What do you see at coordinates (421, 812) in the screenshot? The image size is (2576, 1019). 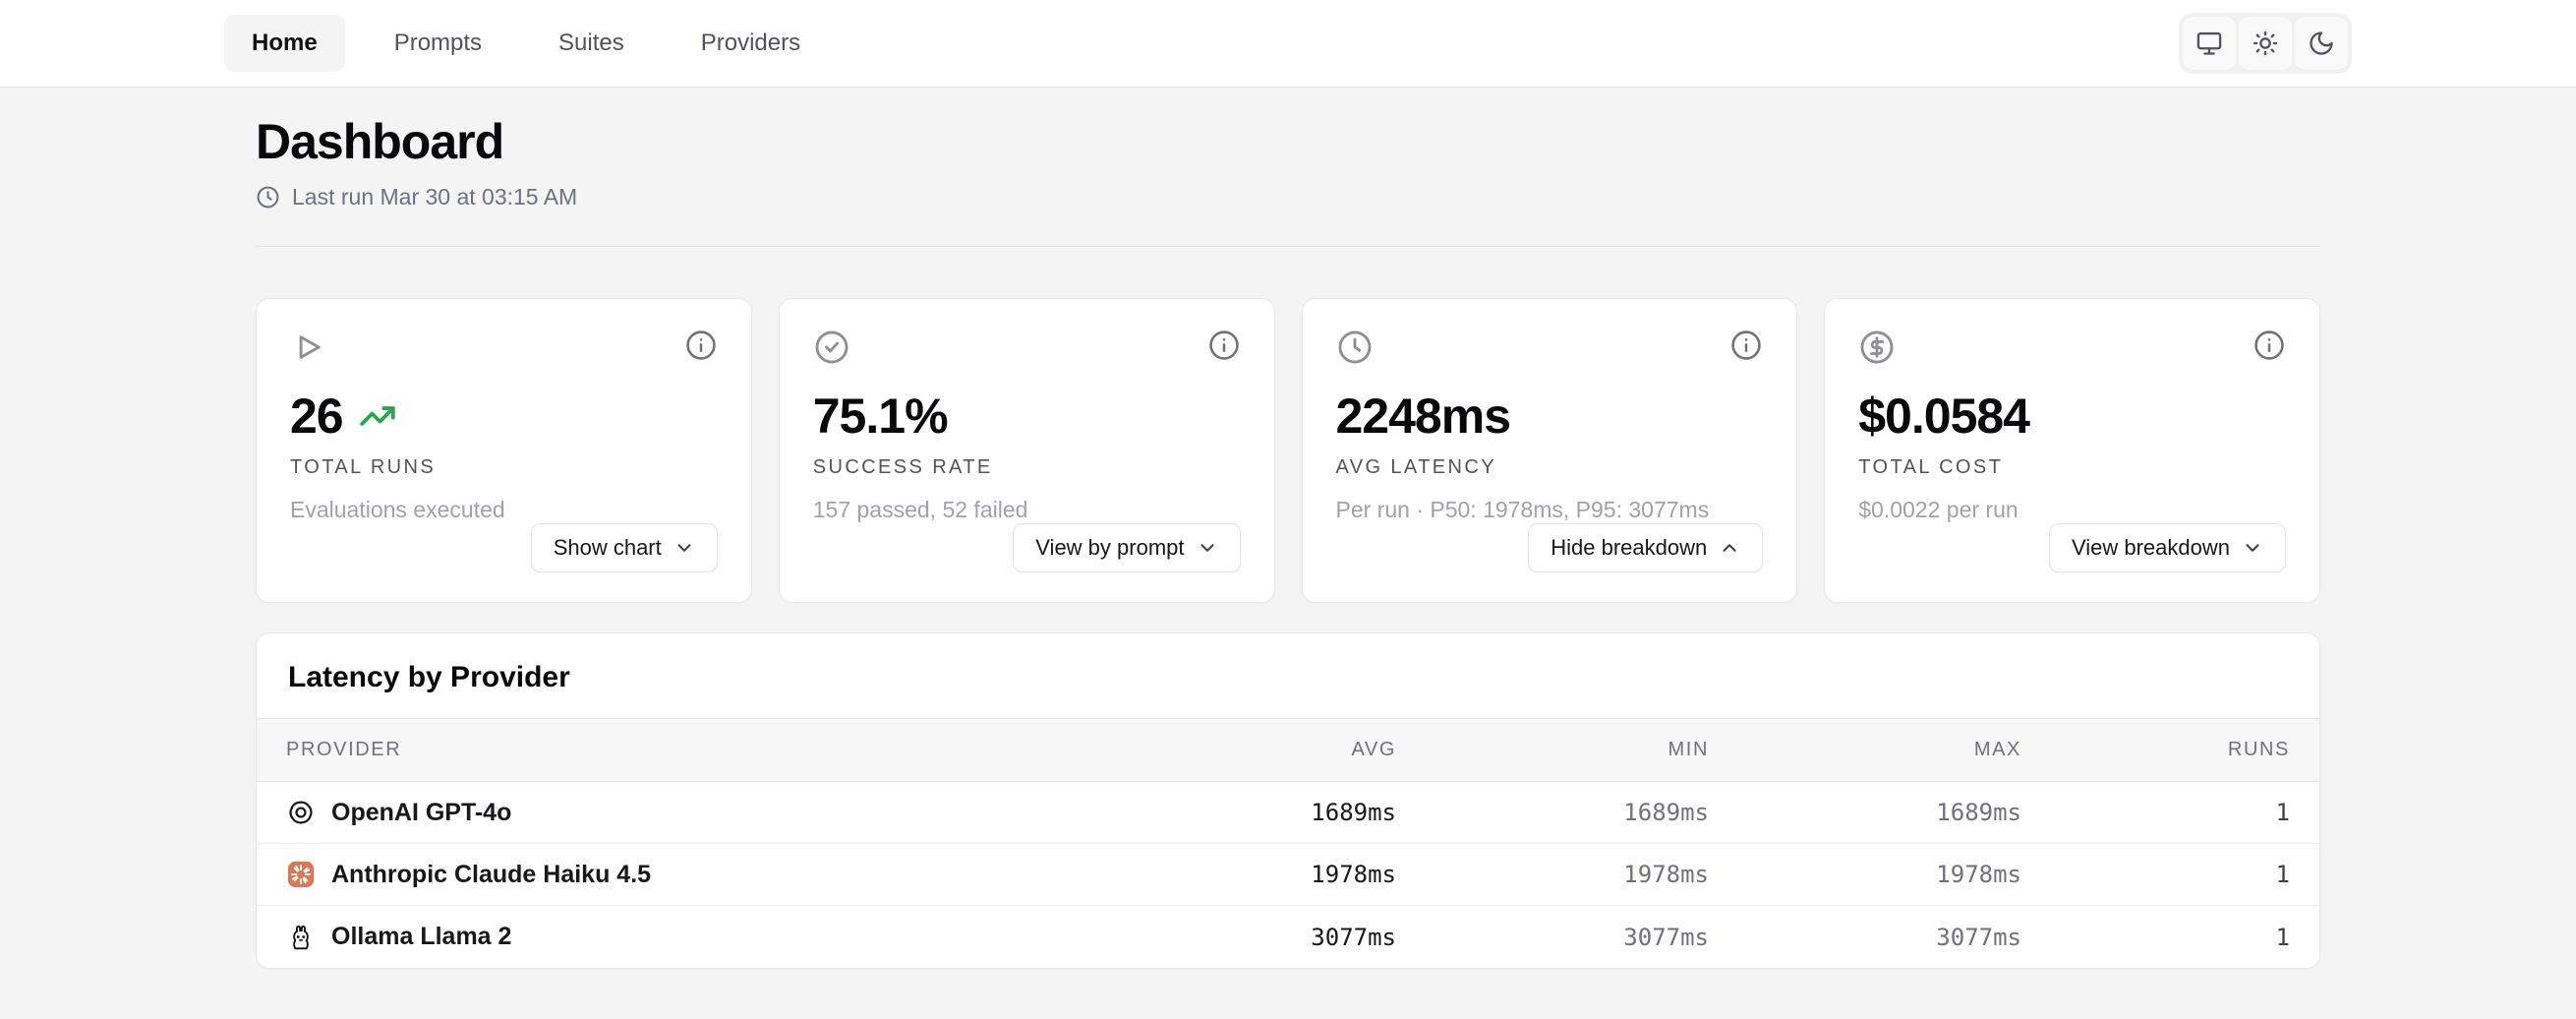 I see `provider-name: OpenAI GPT-4o` at bounding box center [421, 812].